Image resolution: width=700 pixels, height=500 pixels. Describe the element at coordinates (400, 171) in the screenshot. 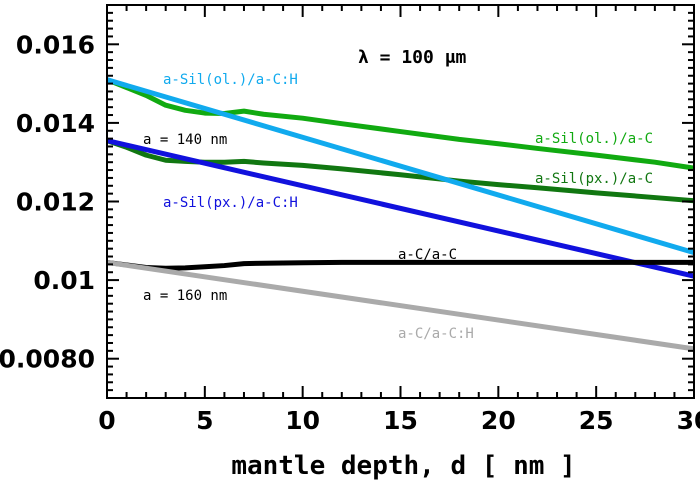

I see `series-line-a-sil-px-a-c` at that location.